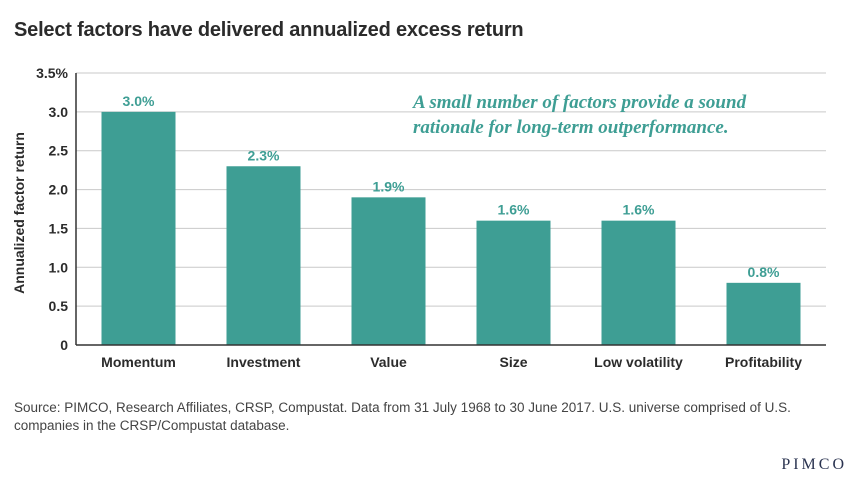 Image resolution: width=859 pixels, height=483 pixels. I want to click on y-tick-label: 0, so click(64, 345).